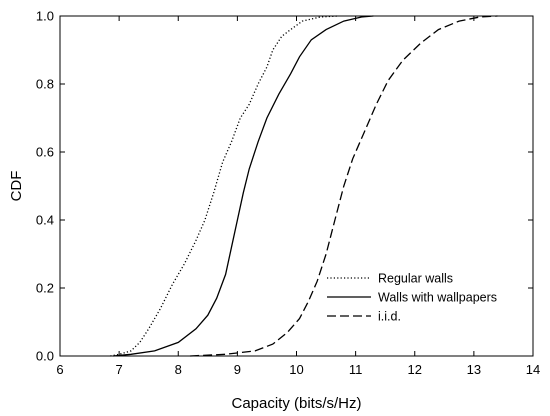 The width and height of the screenshot is (550, 416). Describe the element at coordinates (389, 317) in the screenshot. I see `legend-label: i.i.d.` at that location.